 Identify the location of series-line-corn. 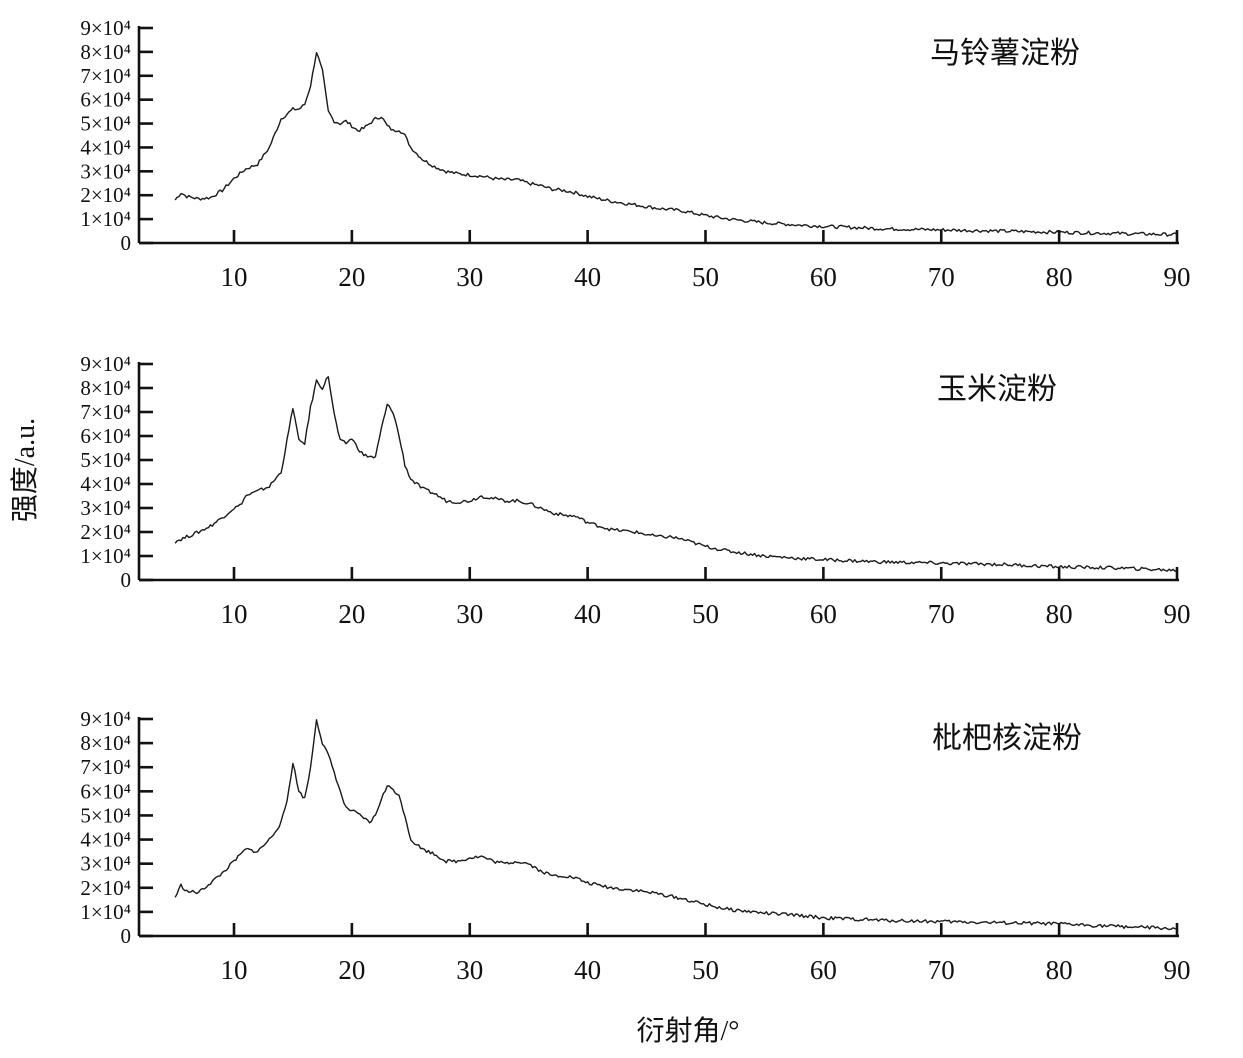
(676, 474).